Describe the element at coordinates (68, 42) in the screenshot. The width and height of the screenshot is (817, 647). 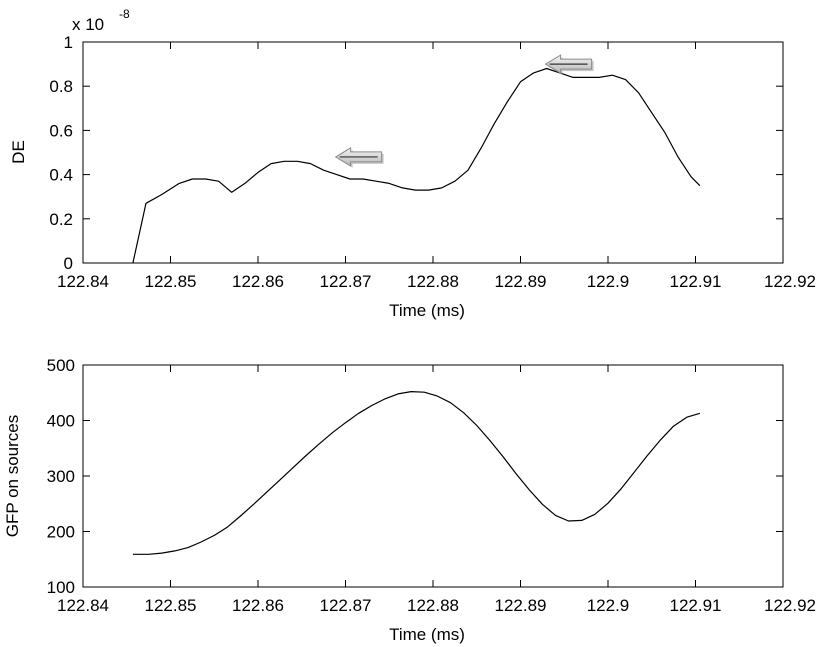
I see `de-ytick-label: 1` at that location.